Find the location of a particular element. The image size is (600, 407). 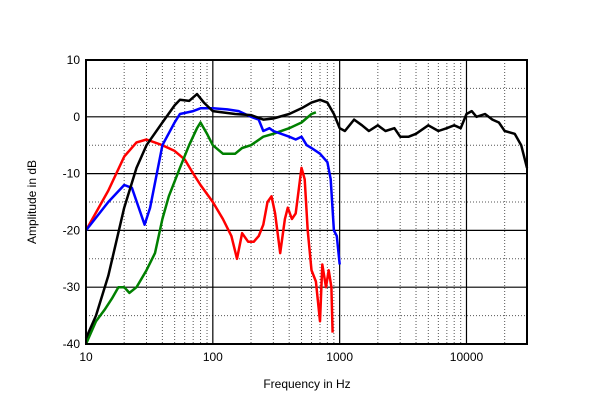

y-tick-label: 0 is located at coordinates (76, 117).